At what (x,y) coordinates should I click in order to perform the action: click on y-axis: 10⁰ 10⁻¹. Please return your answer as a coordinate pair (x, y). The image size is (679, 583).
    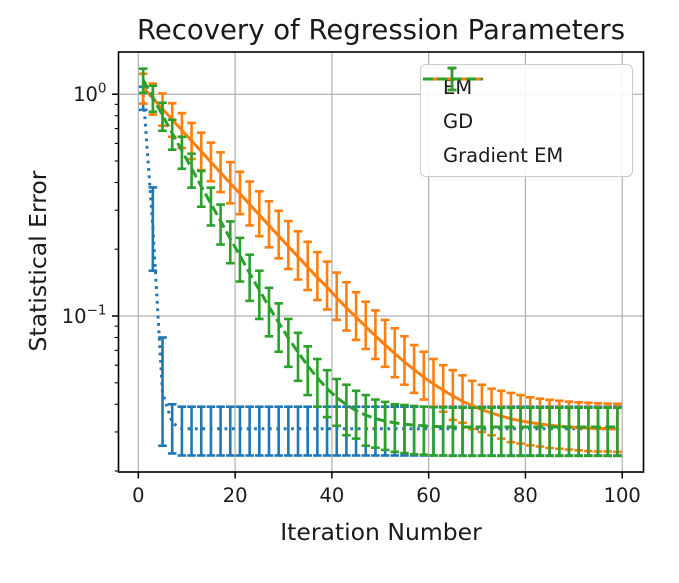
    Looking at the image, I should click on (90, 276).